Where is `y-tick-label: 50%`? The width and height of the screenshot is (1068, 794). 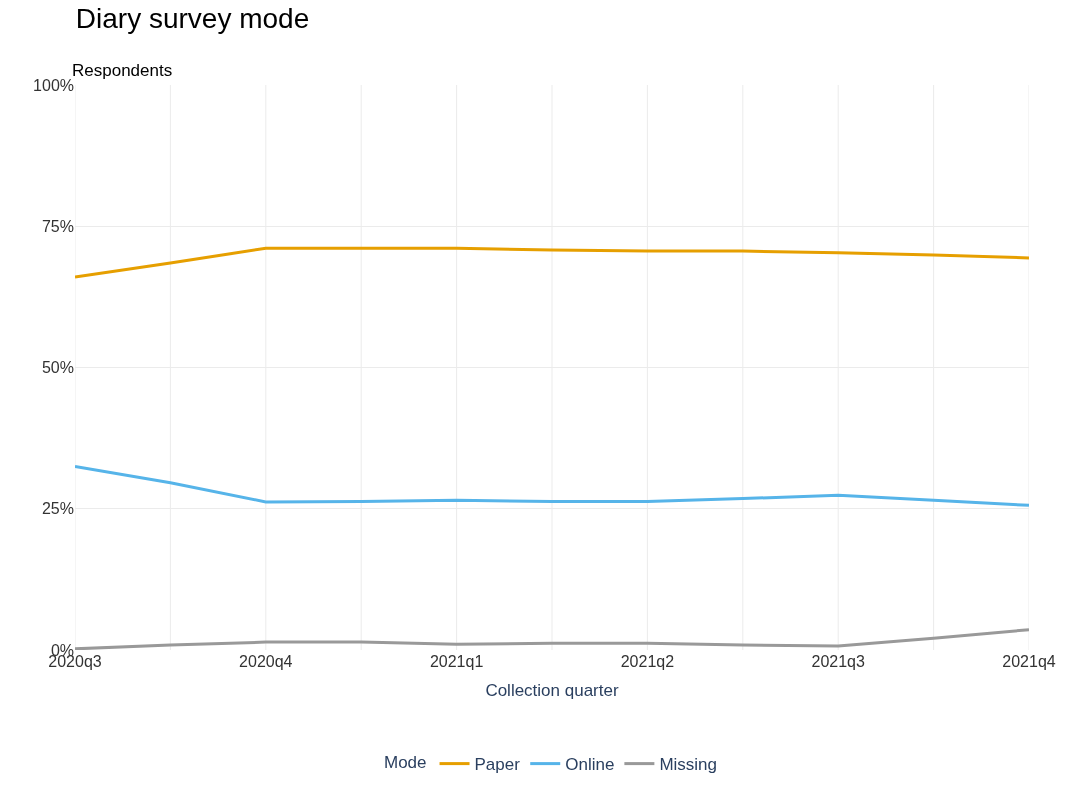
y-tick-label: 50% is located at coordinates (57, 368).